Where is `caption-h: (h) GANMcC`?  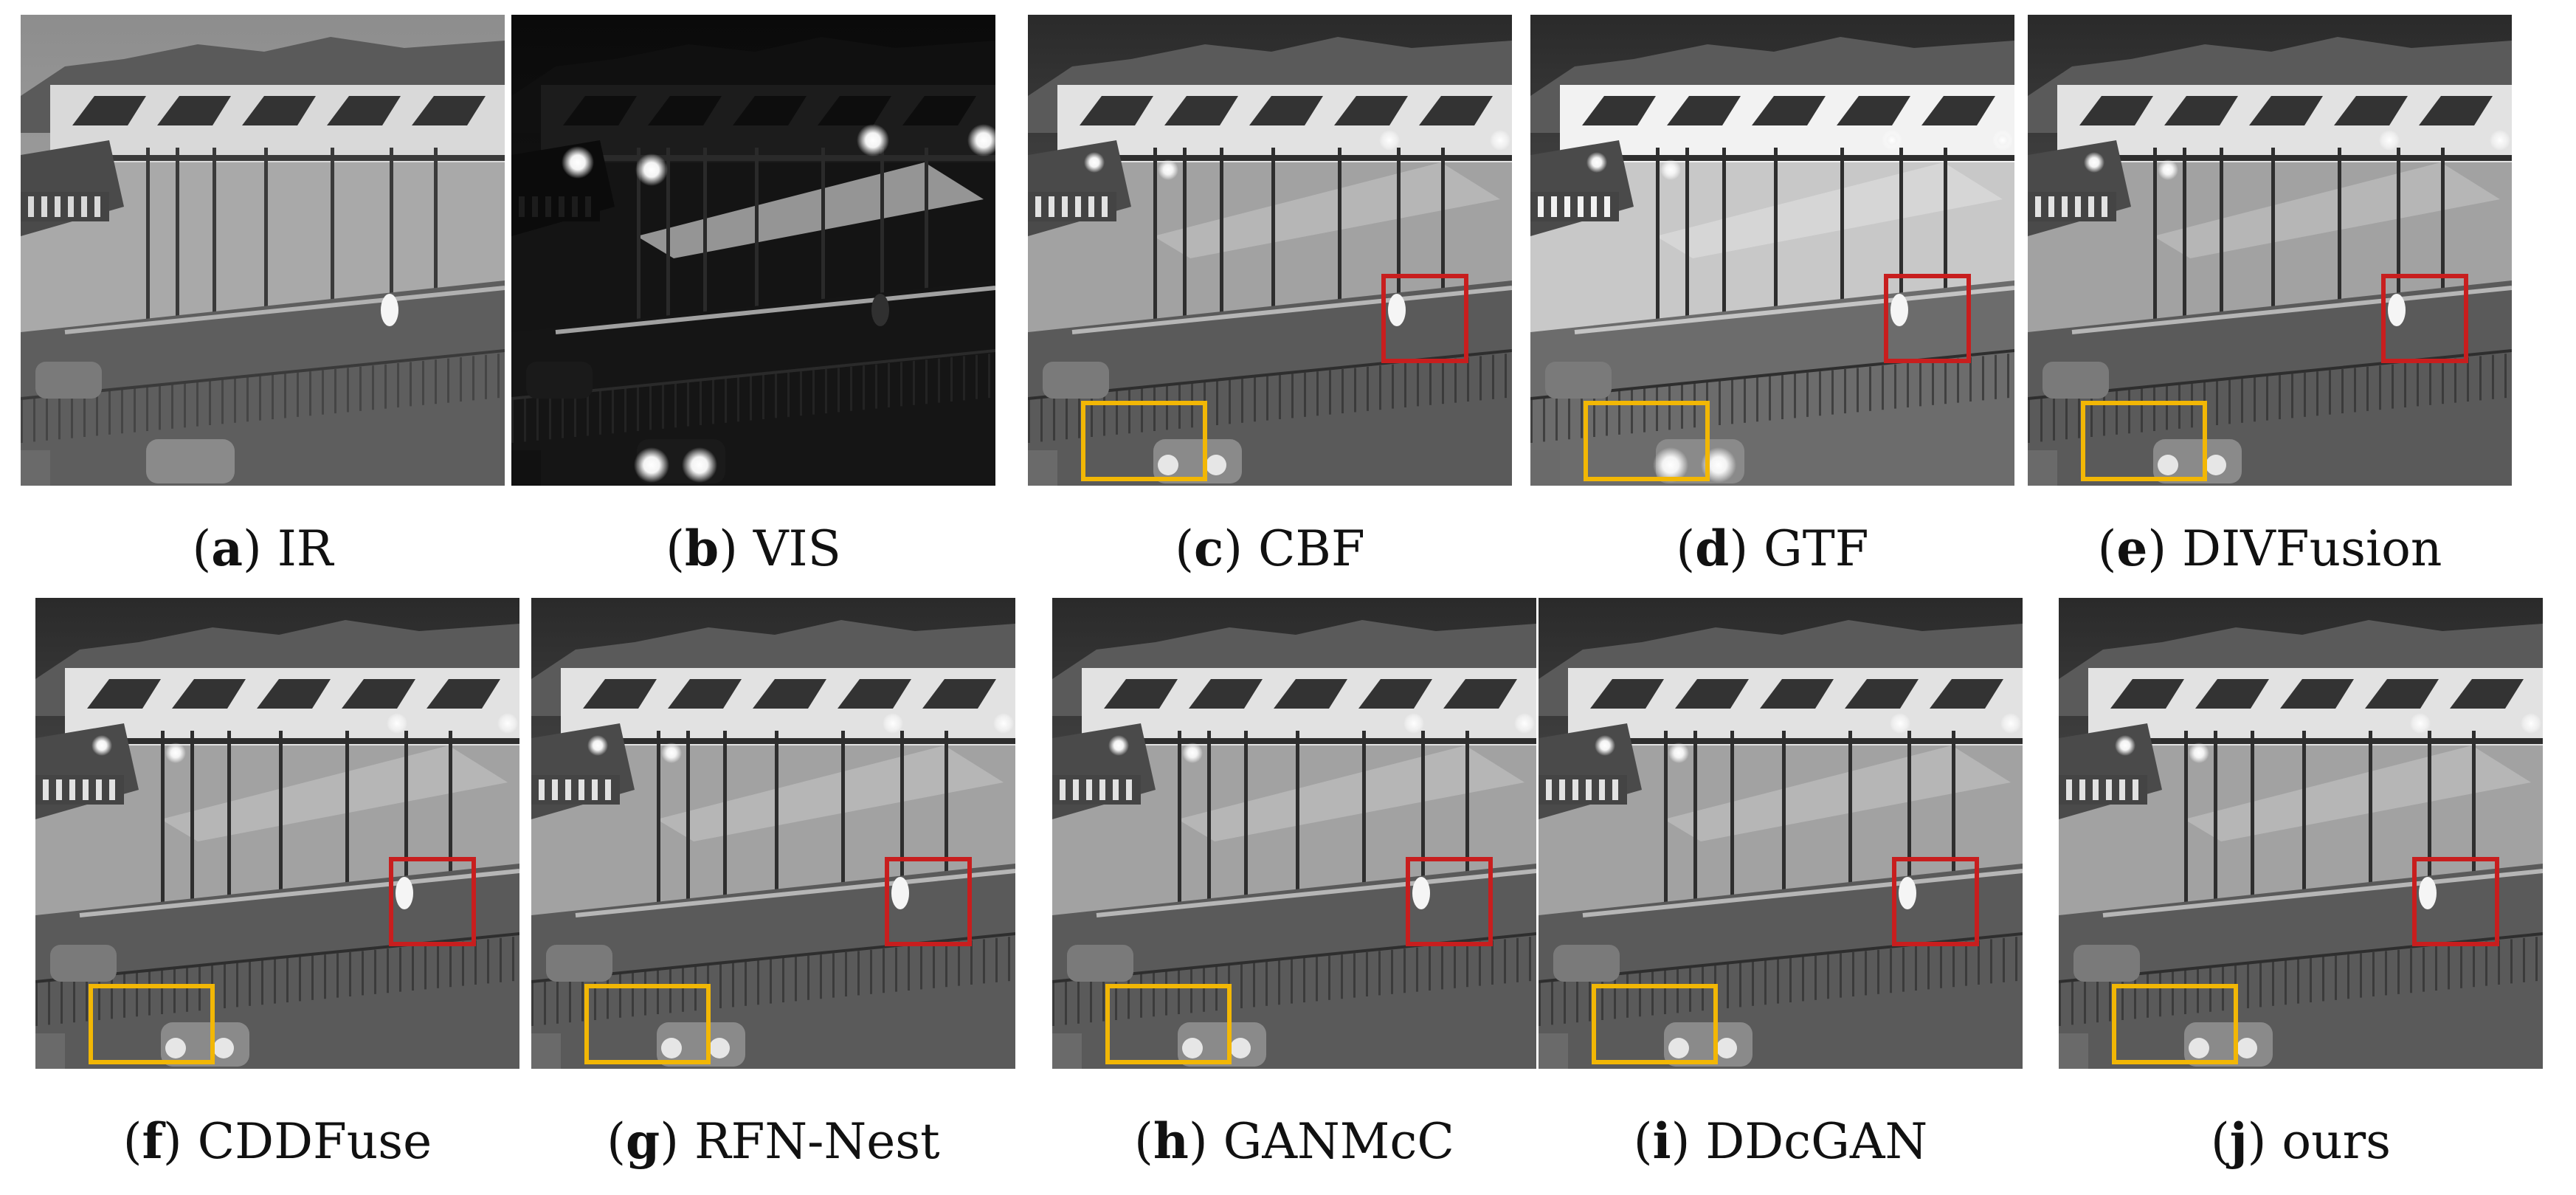 caption-h: (h) GANMcC is located at coordinates (1294, 1141).